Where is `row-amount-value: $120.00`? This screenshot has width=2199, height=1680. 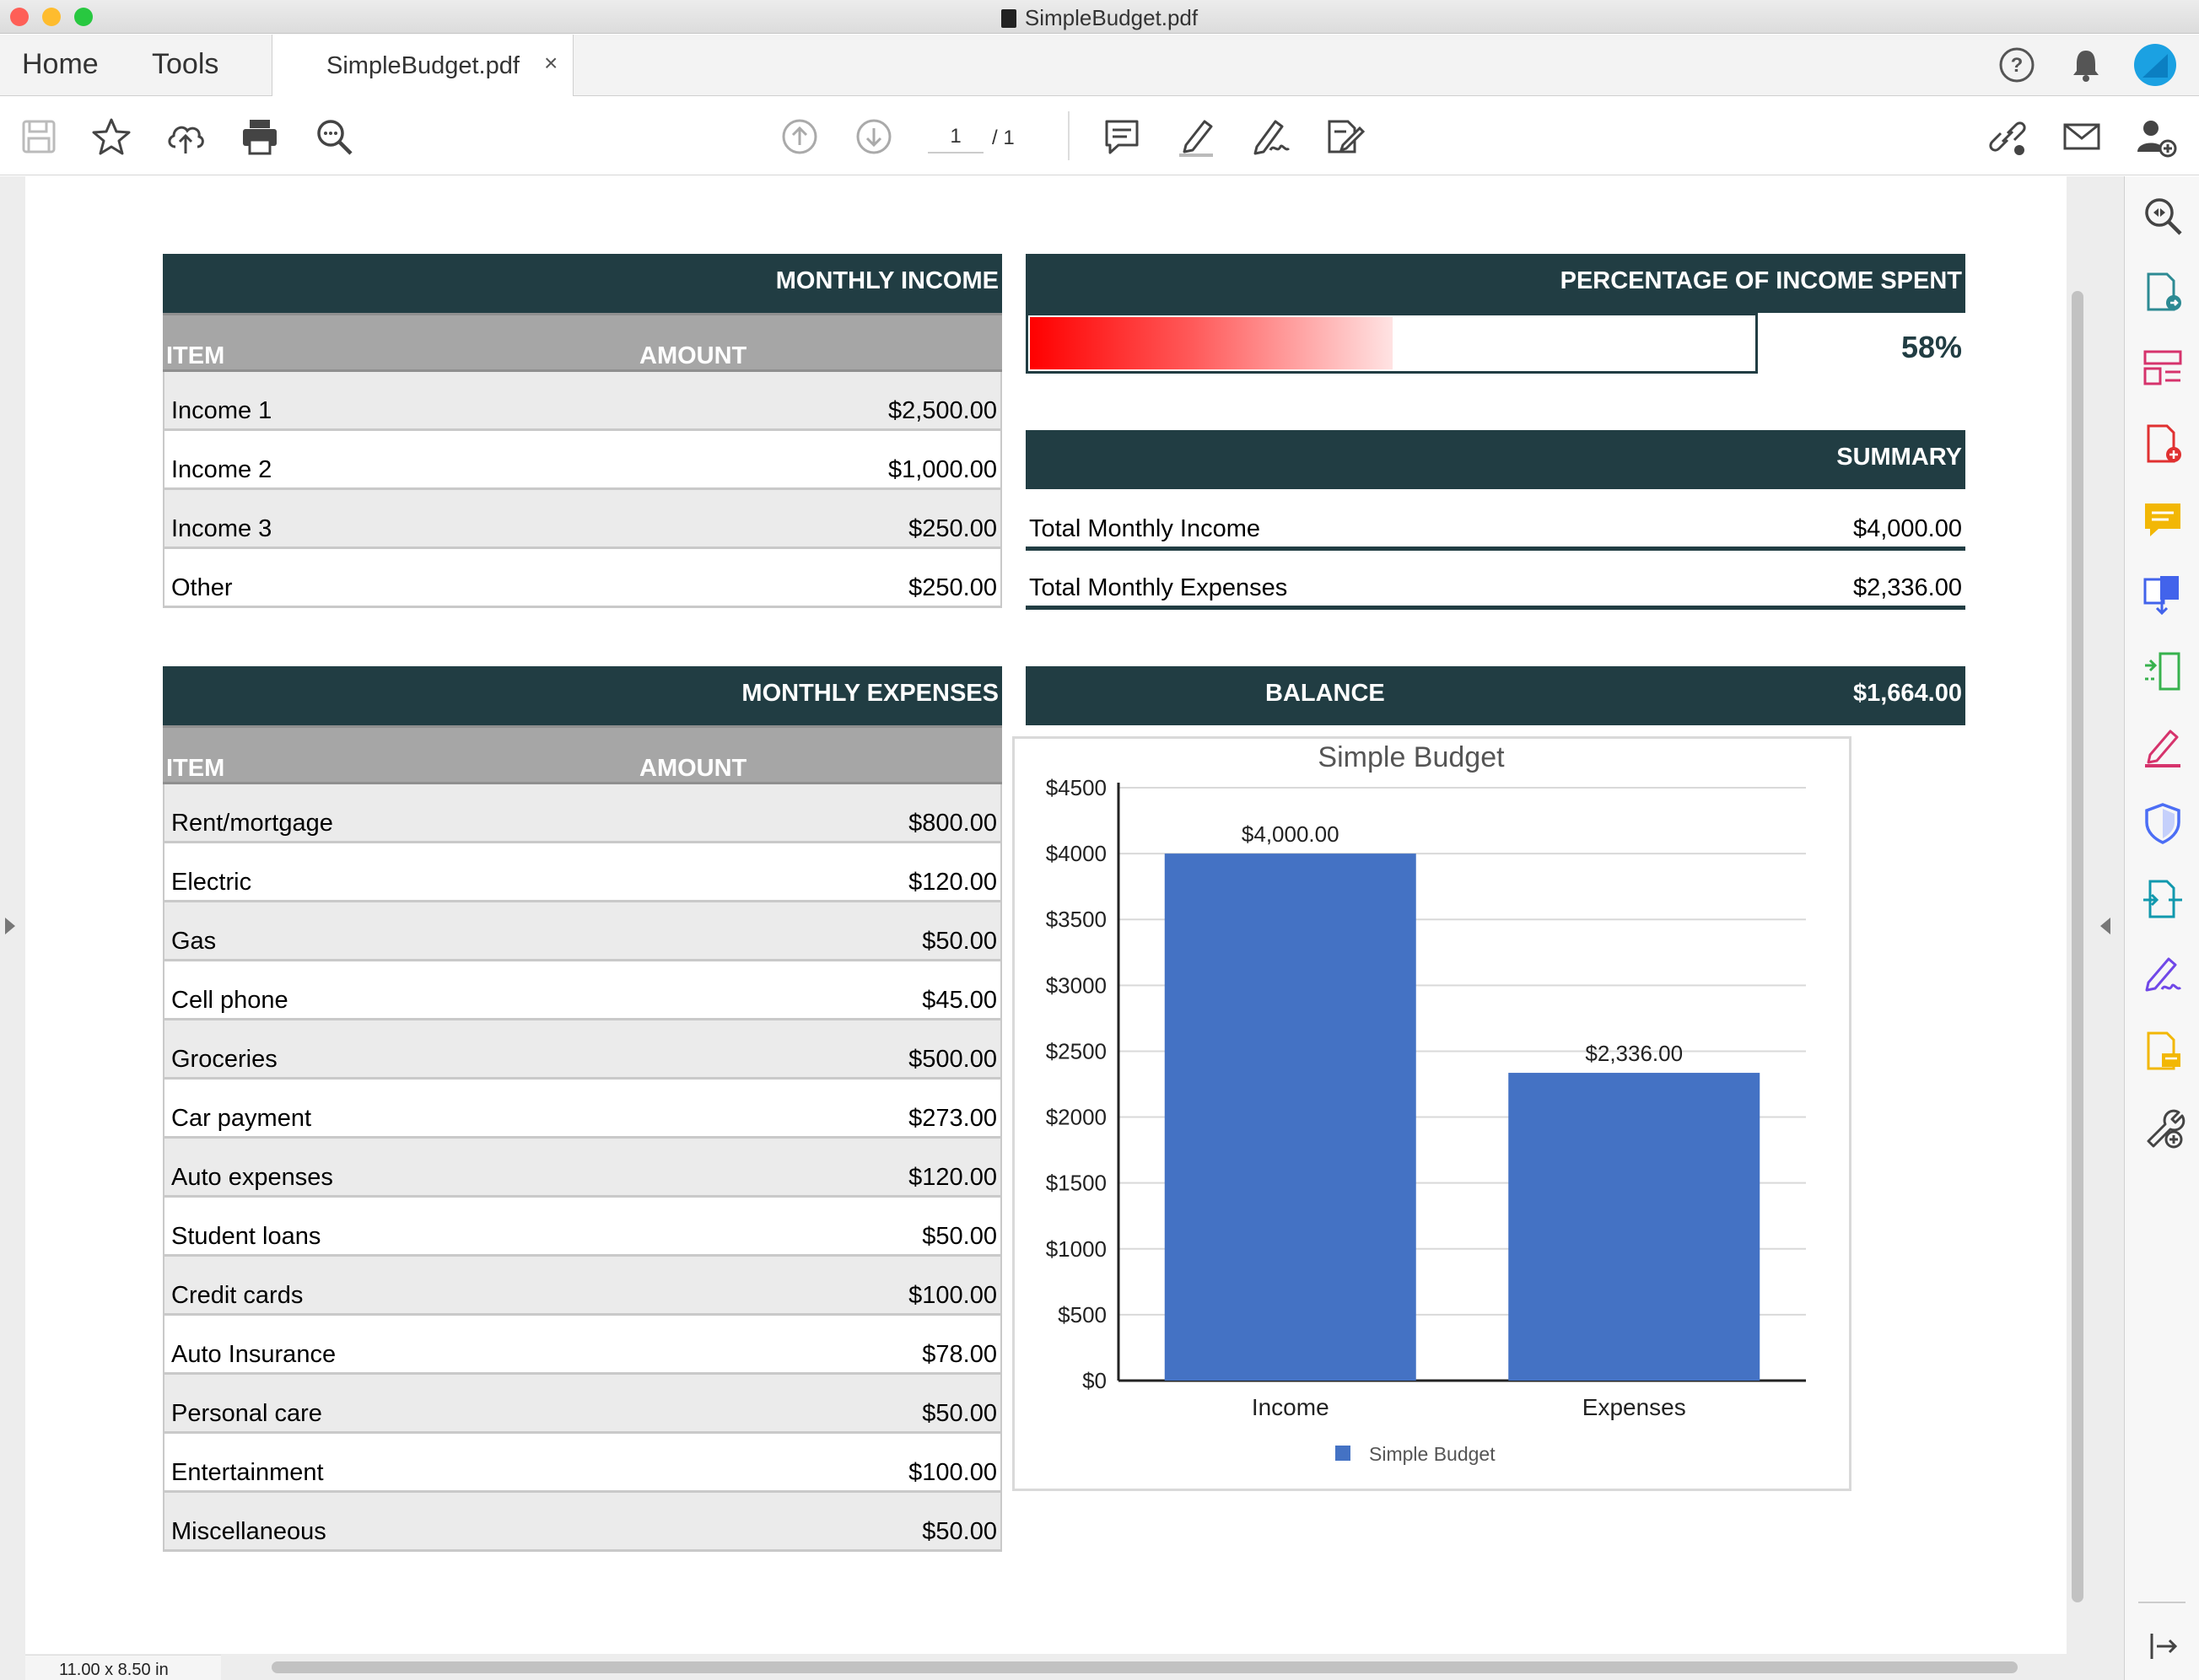 row-amount-value: $120.00 is located at coordinates (952, 882).